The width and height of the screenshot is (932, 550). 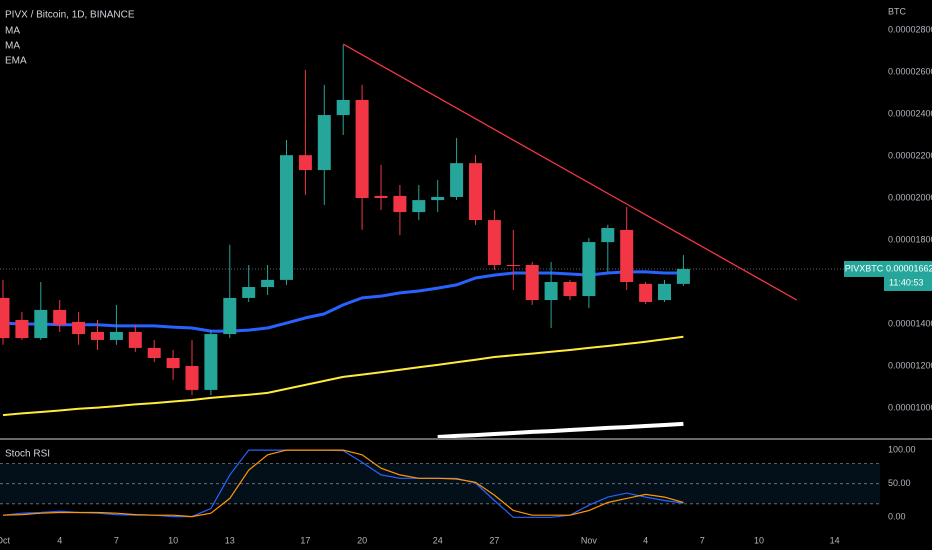 What do you see at coordinates (27, 454) in the screenshot?
I see `indicator-title: Stoch RSI` at bounding box center [27, 454].